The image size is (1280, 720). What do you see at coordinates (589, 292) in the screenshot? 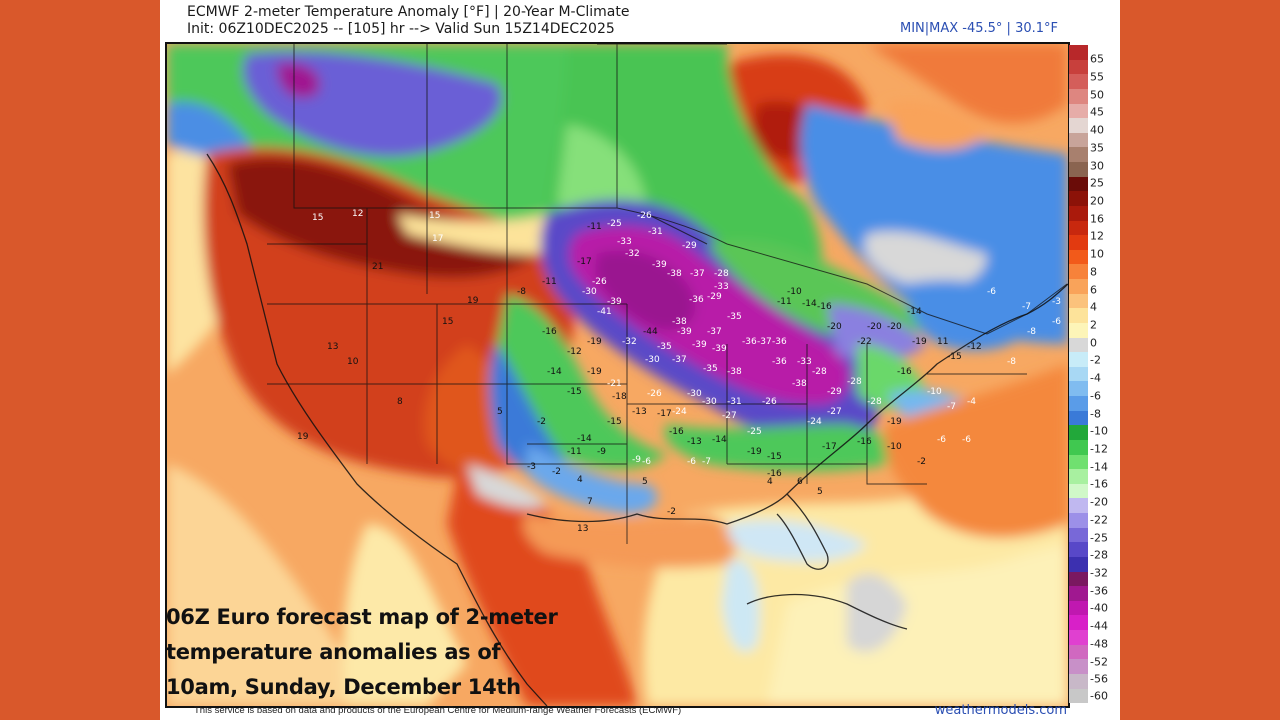
I see `svg-text: -30` at bounding box center [589, 292].